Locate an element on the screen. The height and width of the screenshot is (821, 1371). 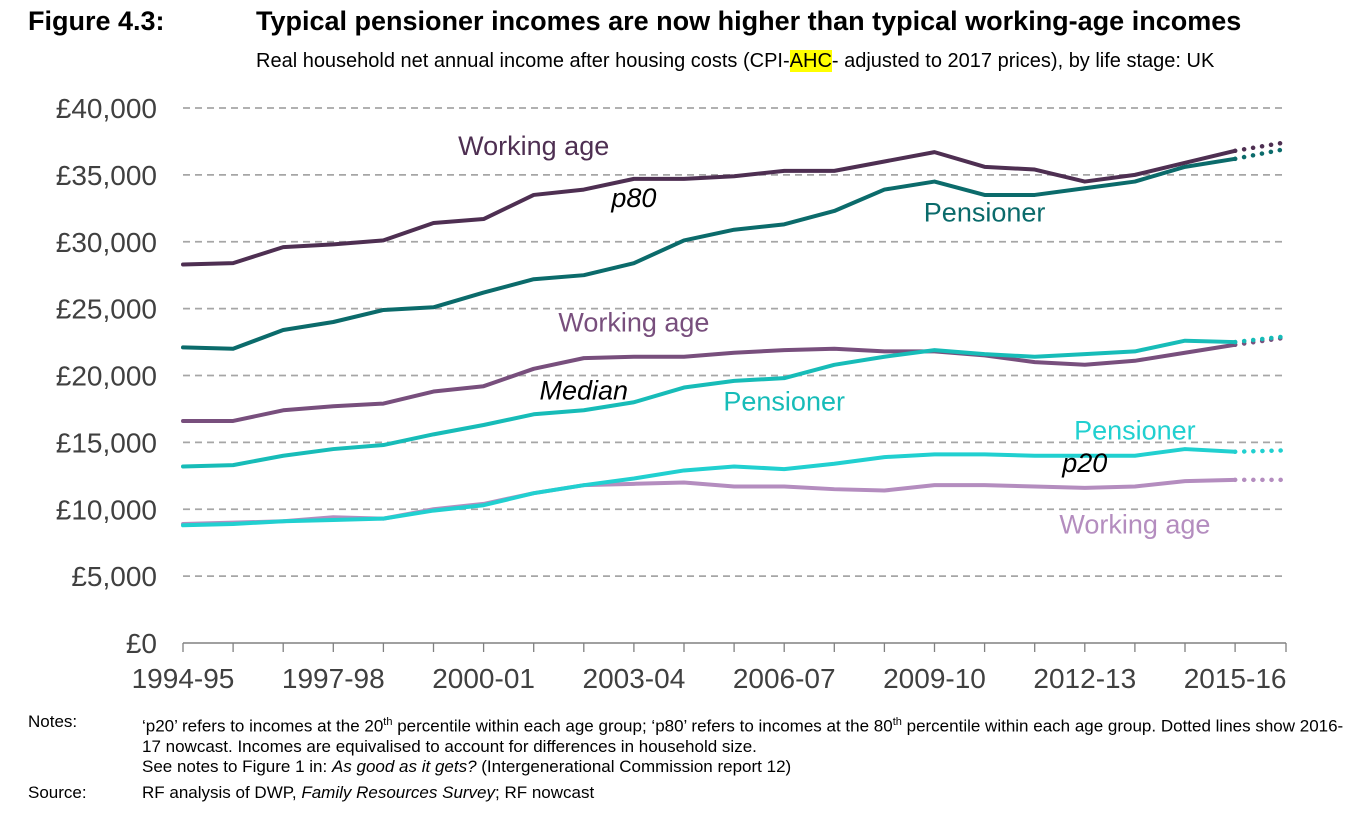
x-tick-label: 1994-95 is located at coordinates (183, 678).